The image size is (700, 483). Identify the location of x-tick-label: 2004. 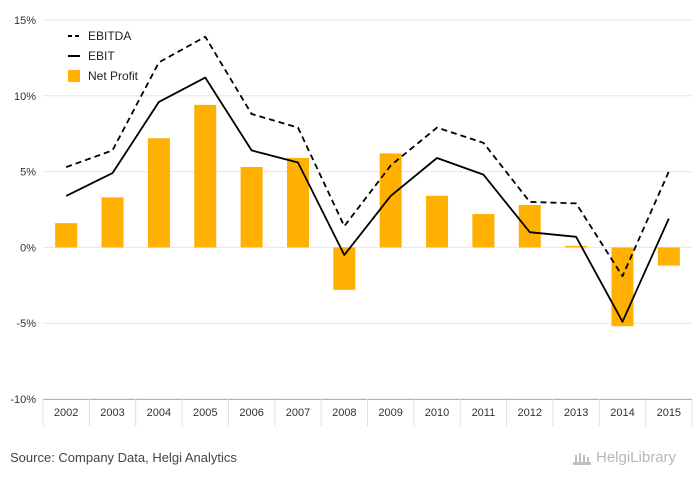
(159, 413).